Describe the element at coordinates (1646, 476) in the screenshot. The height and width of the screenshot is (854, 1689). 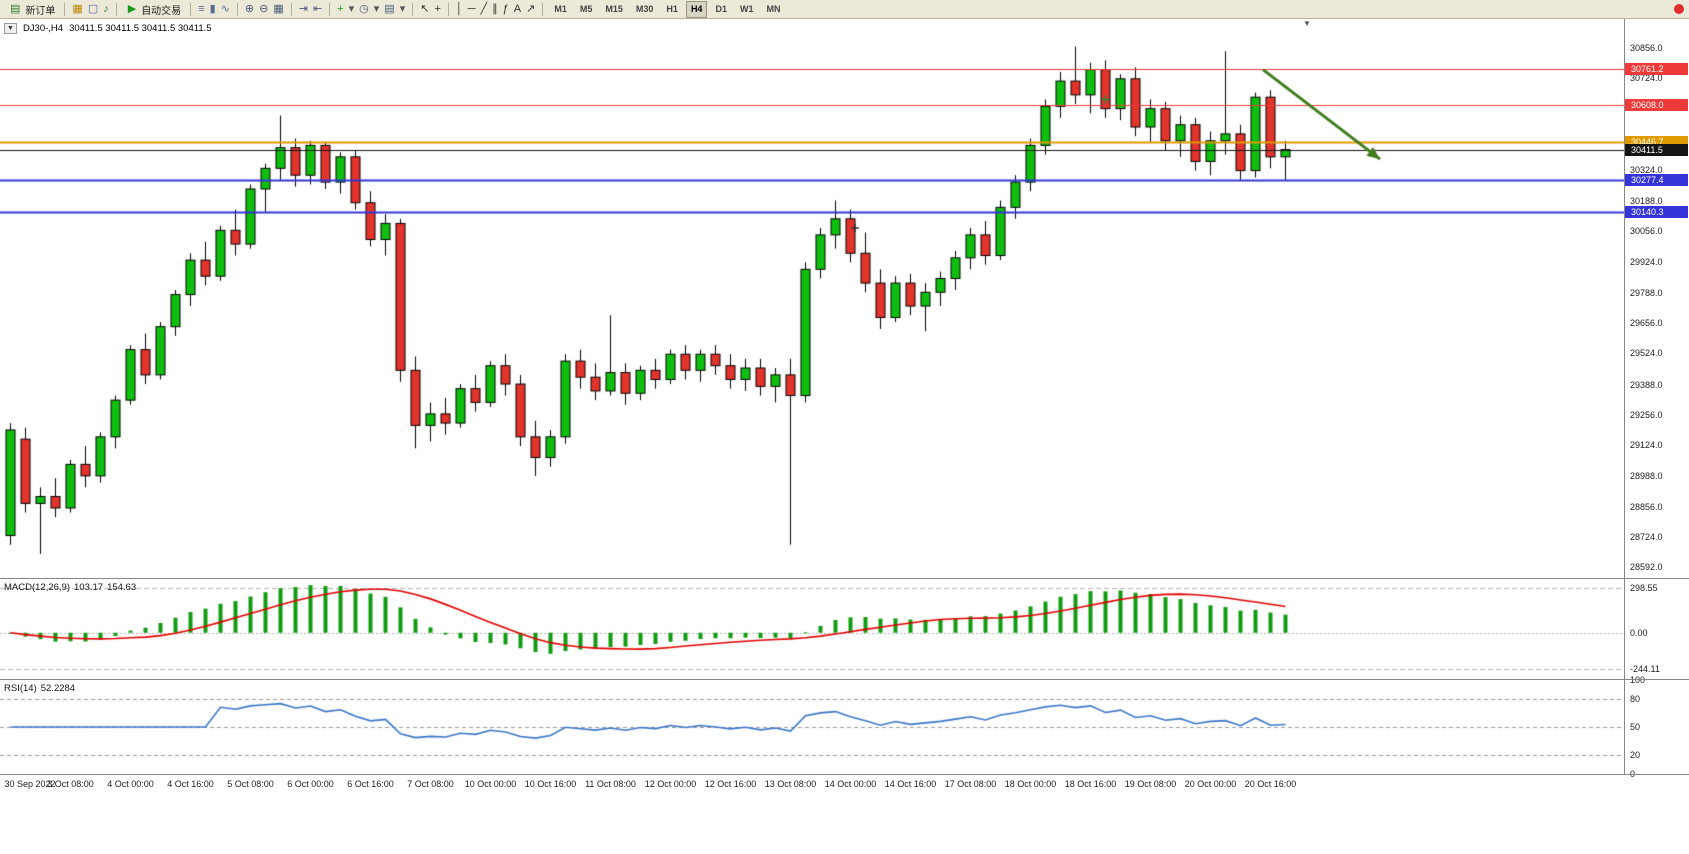
I see `price-axis-label: 28988.0` at that location.